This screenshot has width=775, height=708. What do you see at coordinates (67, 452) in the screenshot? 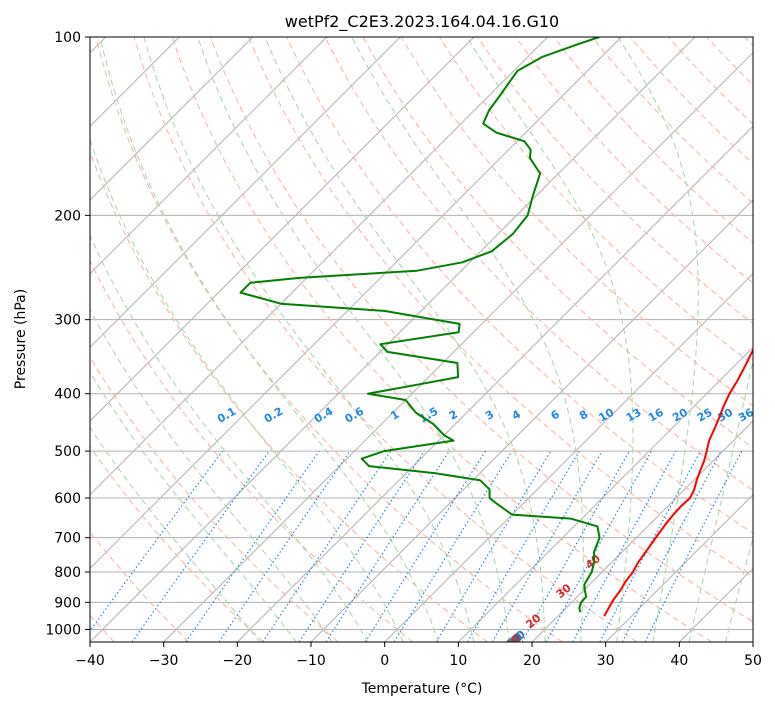
I see `y-tick-label: 500` at bounding box center [67, 452].